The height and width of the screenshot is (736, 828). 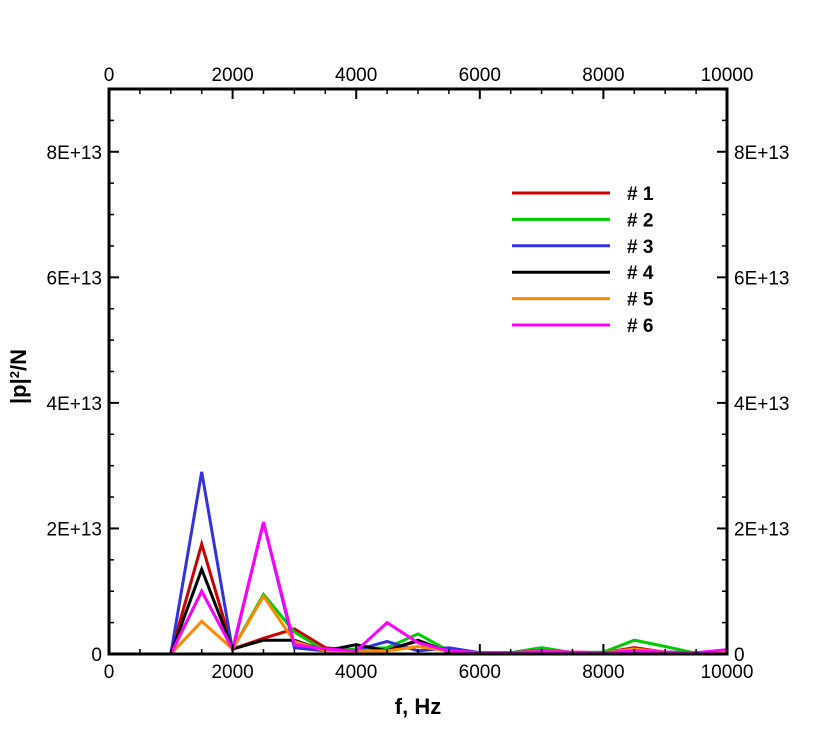 I want to click on y-axis-title-sup: 2, so click(x=14, y=374).